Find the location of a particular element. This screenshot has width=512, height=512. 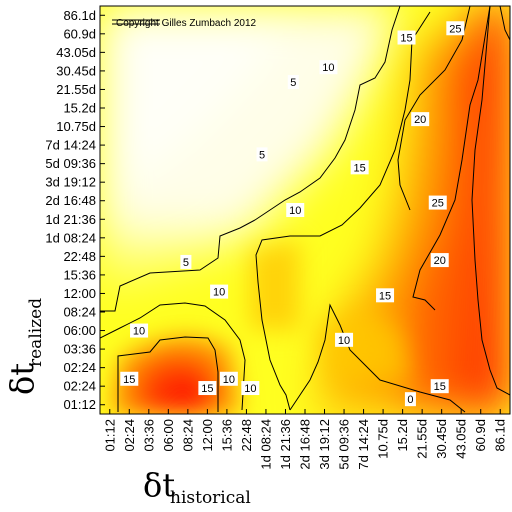

y-tick-label: 03:36 is located at coordinates (79, 349).